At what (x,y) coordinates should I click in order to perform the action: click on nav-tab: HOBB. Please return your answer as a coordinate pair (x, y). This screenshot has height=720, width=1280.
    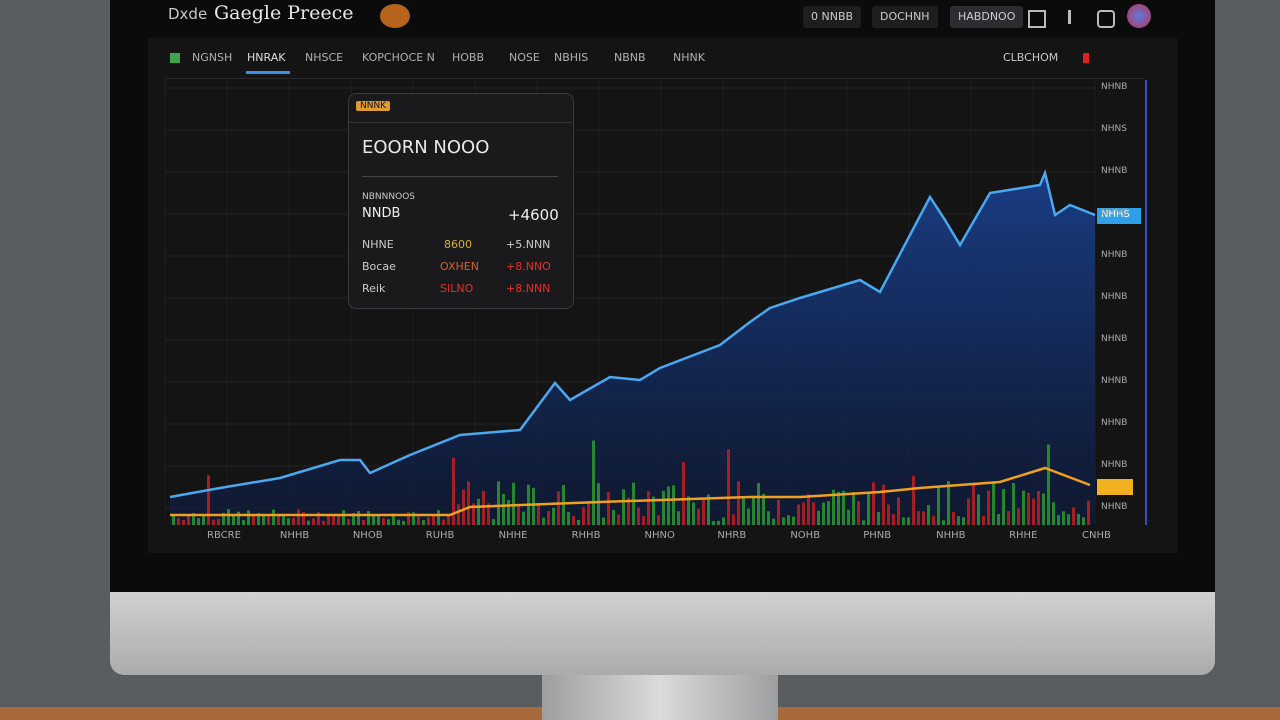
    Looking at the image, I should click on (468, 57).